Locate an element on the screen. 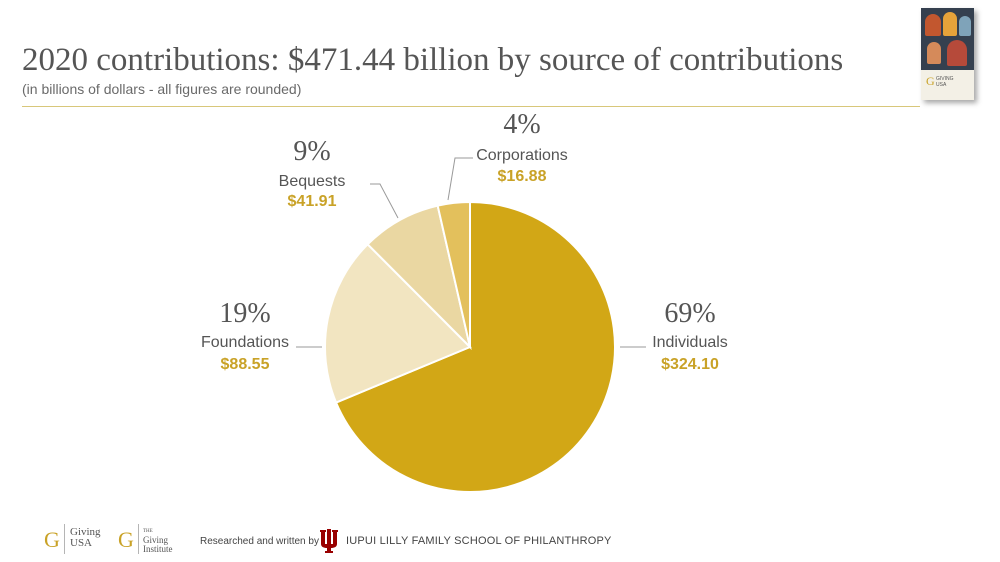 The width and height of the screenshot is (1000, 562). category-label-individuals: Individuals is located at coordinates (690, 342).